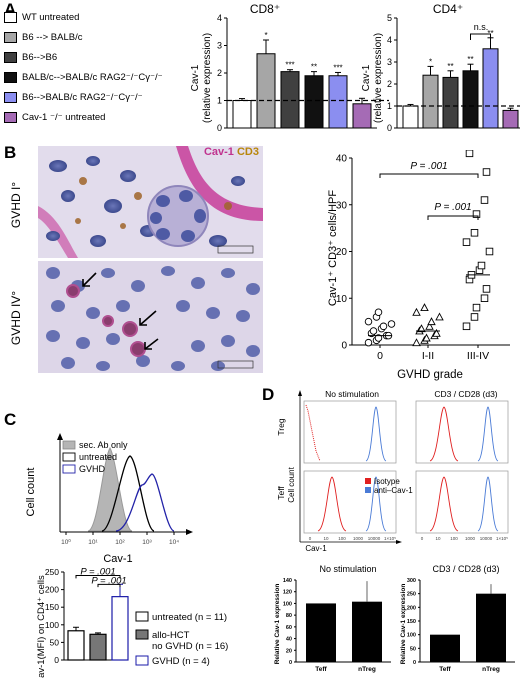 The height and width of the screenshot is (678, 520). Describe the element at coordinates (287, 593) in the screenshot. I see `y-tick-label: 120` at that location.